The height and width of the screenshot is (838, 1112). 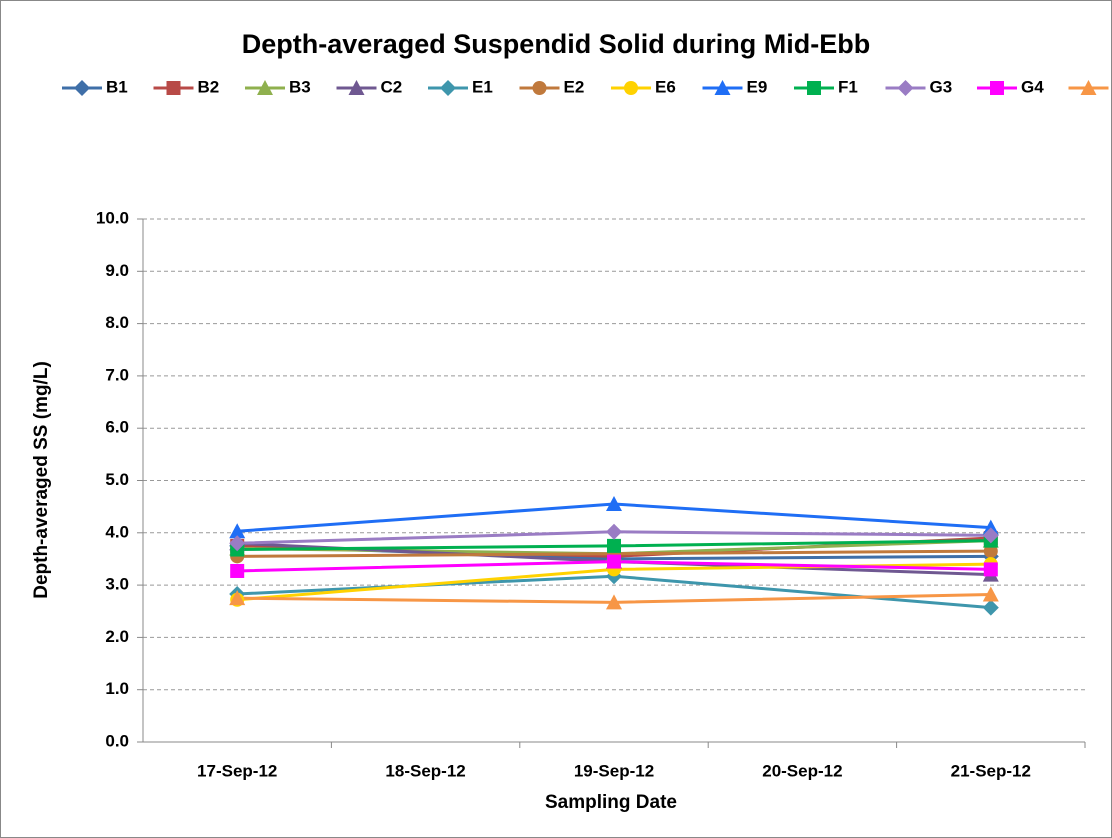 I want to click on legend-item: E9, so click(x=735, y=86).